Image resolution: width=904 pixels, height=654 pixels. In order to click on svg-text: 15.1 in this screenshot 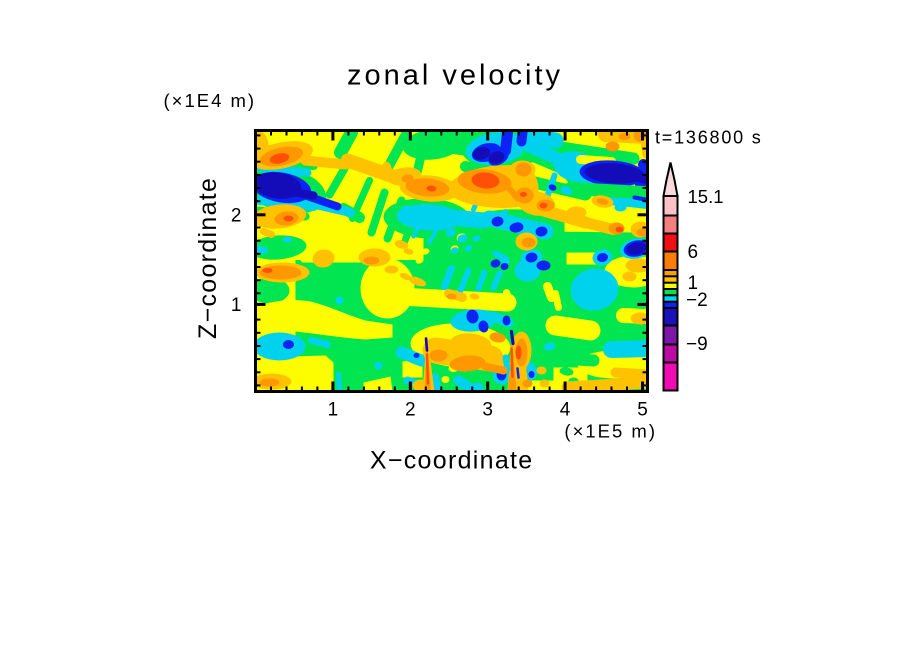, I will do `click(706, 196)`.